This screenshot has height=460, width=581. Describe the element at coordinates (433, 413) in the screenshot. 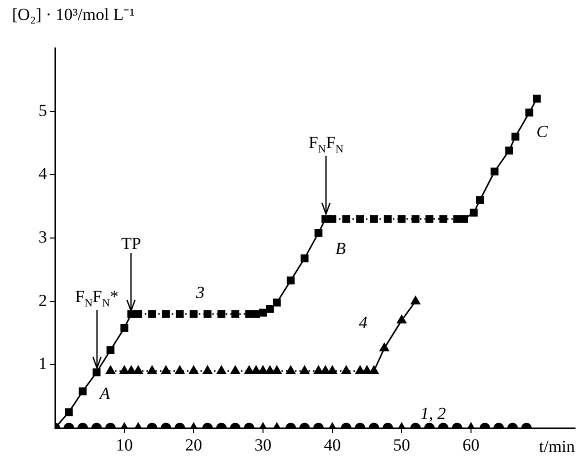

I see `annotation: 1, 2` at that location.